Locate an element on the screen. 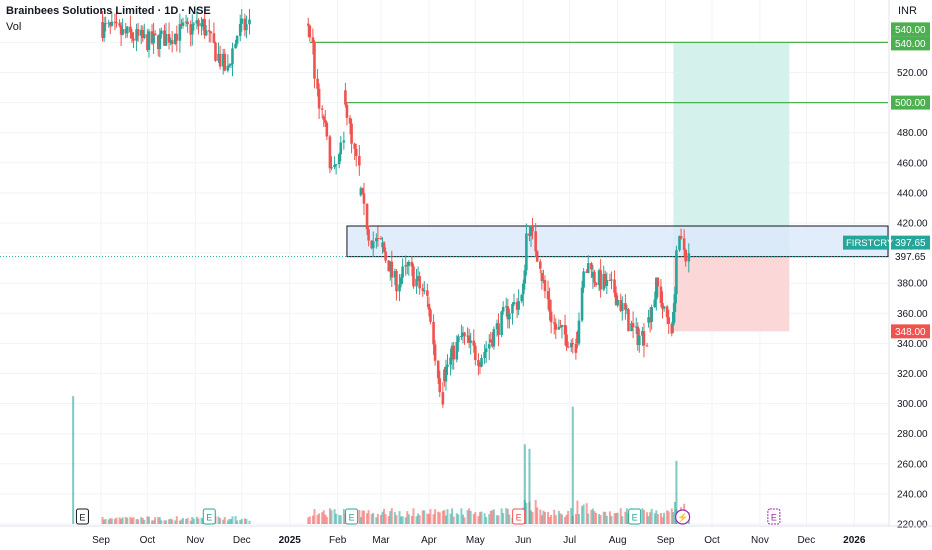 This screenshot has width=932, height=550. lightning-icon: ⚡ is located at coordinates (682, 518).